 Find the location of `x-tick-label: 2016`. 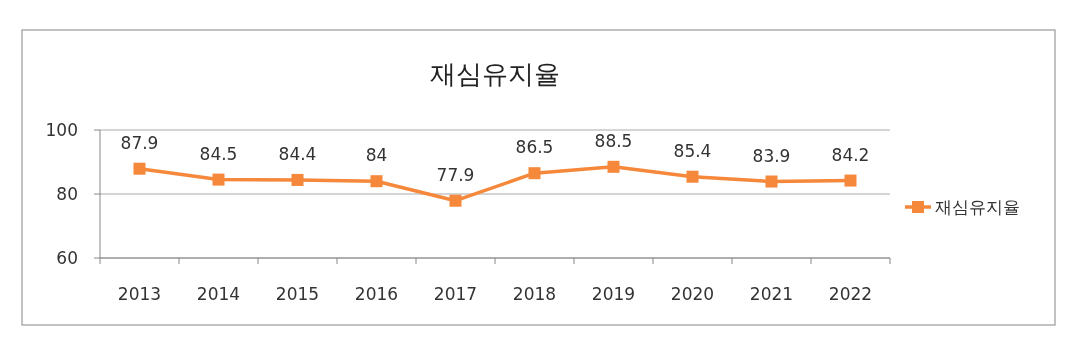

x-tick-label: 2016 is located at coordinates (376, 294).